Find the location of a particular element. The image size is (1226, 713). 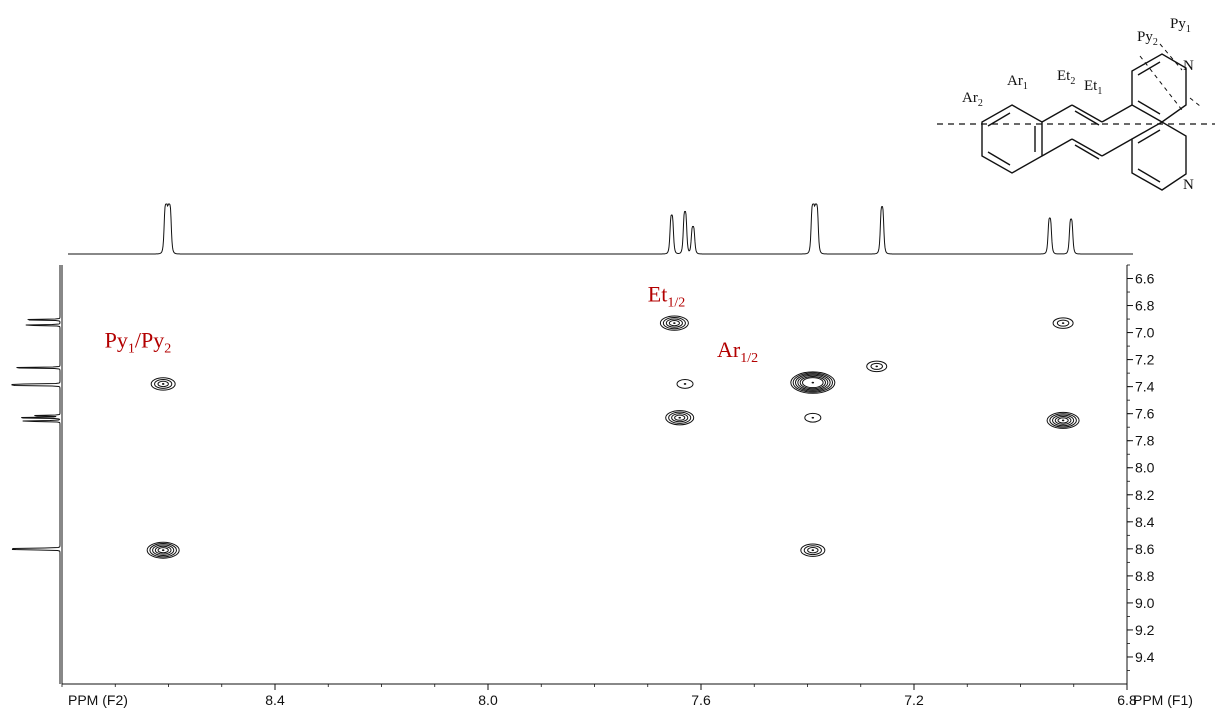

molecule-atom-label: Ar1 is located at coordinates (1017, 82).